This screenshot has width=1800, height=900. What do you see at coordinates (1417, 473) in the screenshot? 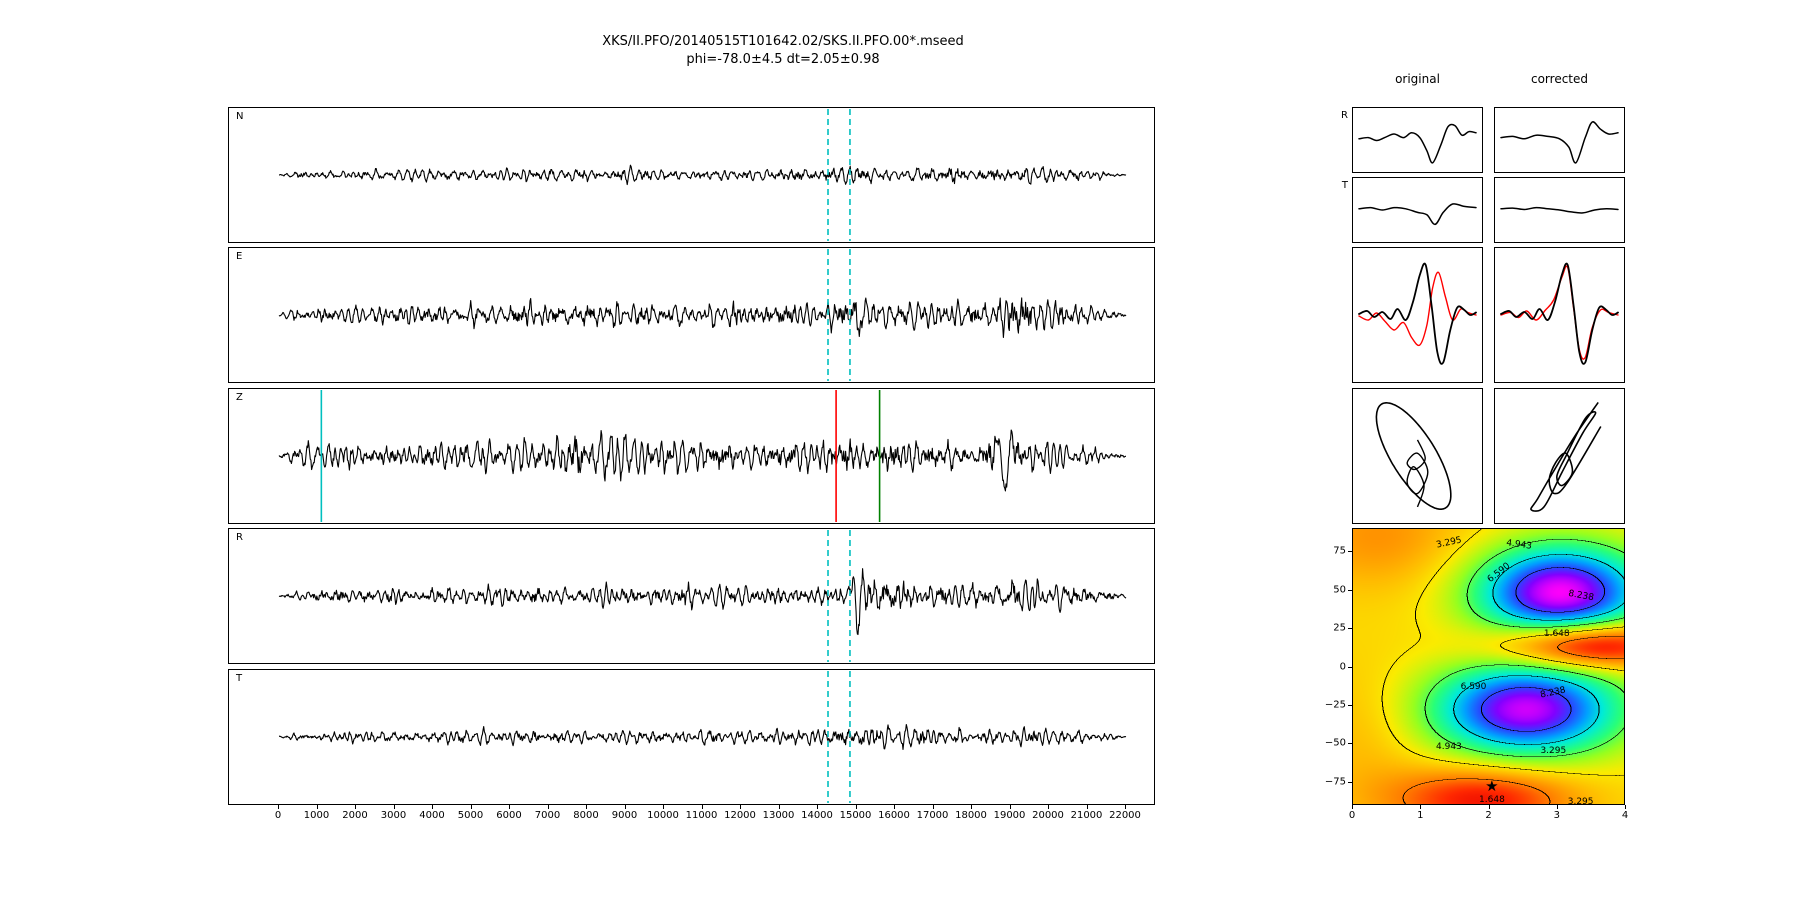
I see `particle-motion-scribble` at bounding box center [1417, 473].